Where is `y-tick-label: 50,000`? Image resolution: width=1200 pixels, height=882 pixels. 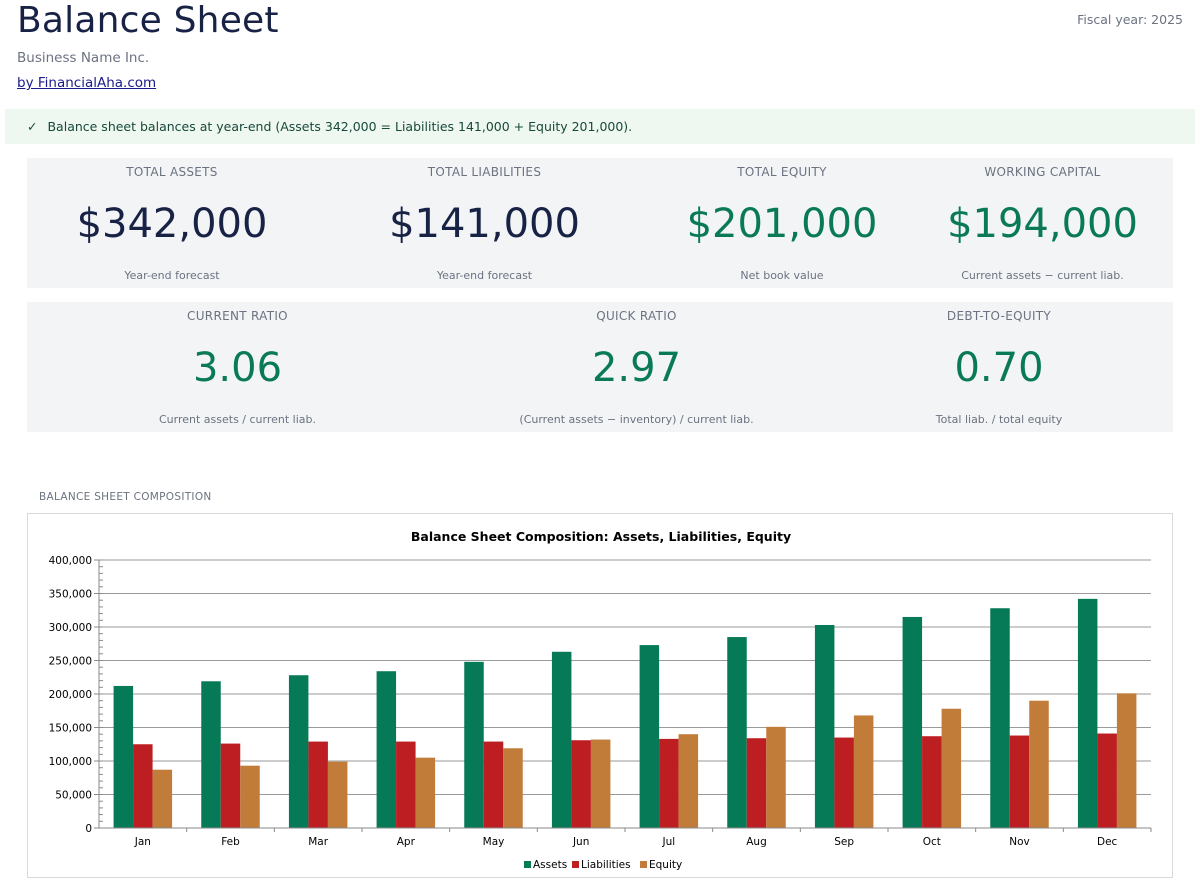 y-tick-label: 50,000 is located at coordinates (73, 796).